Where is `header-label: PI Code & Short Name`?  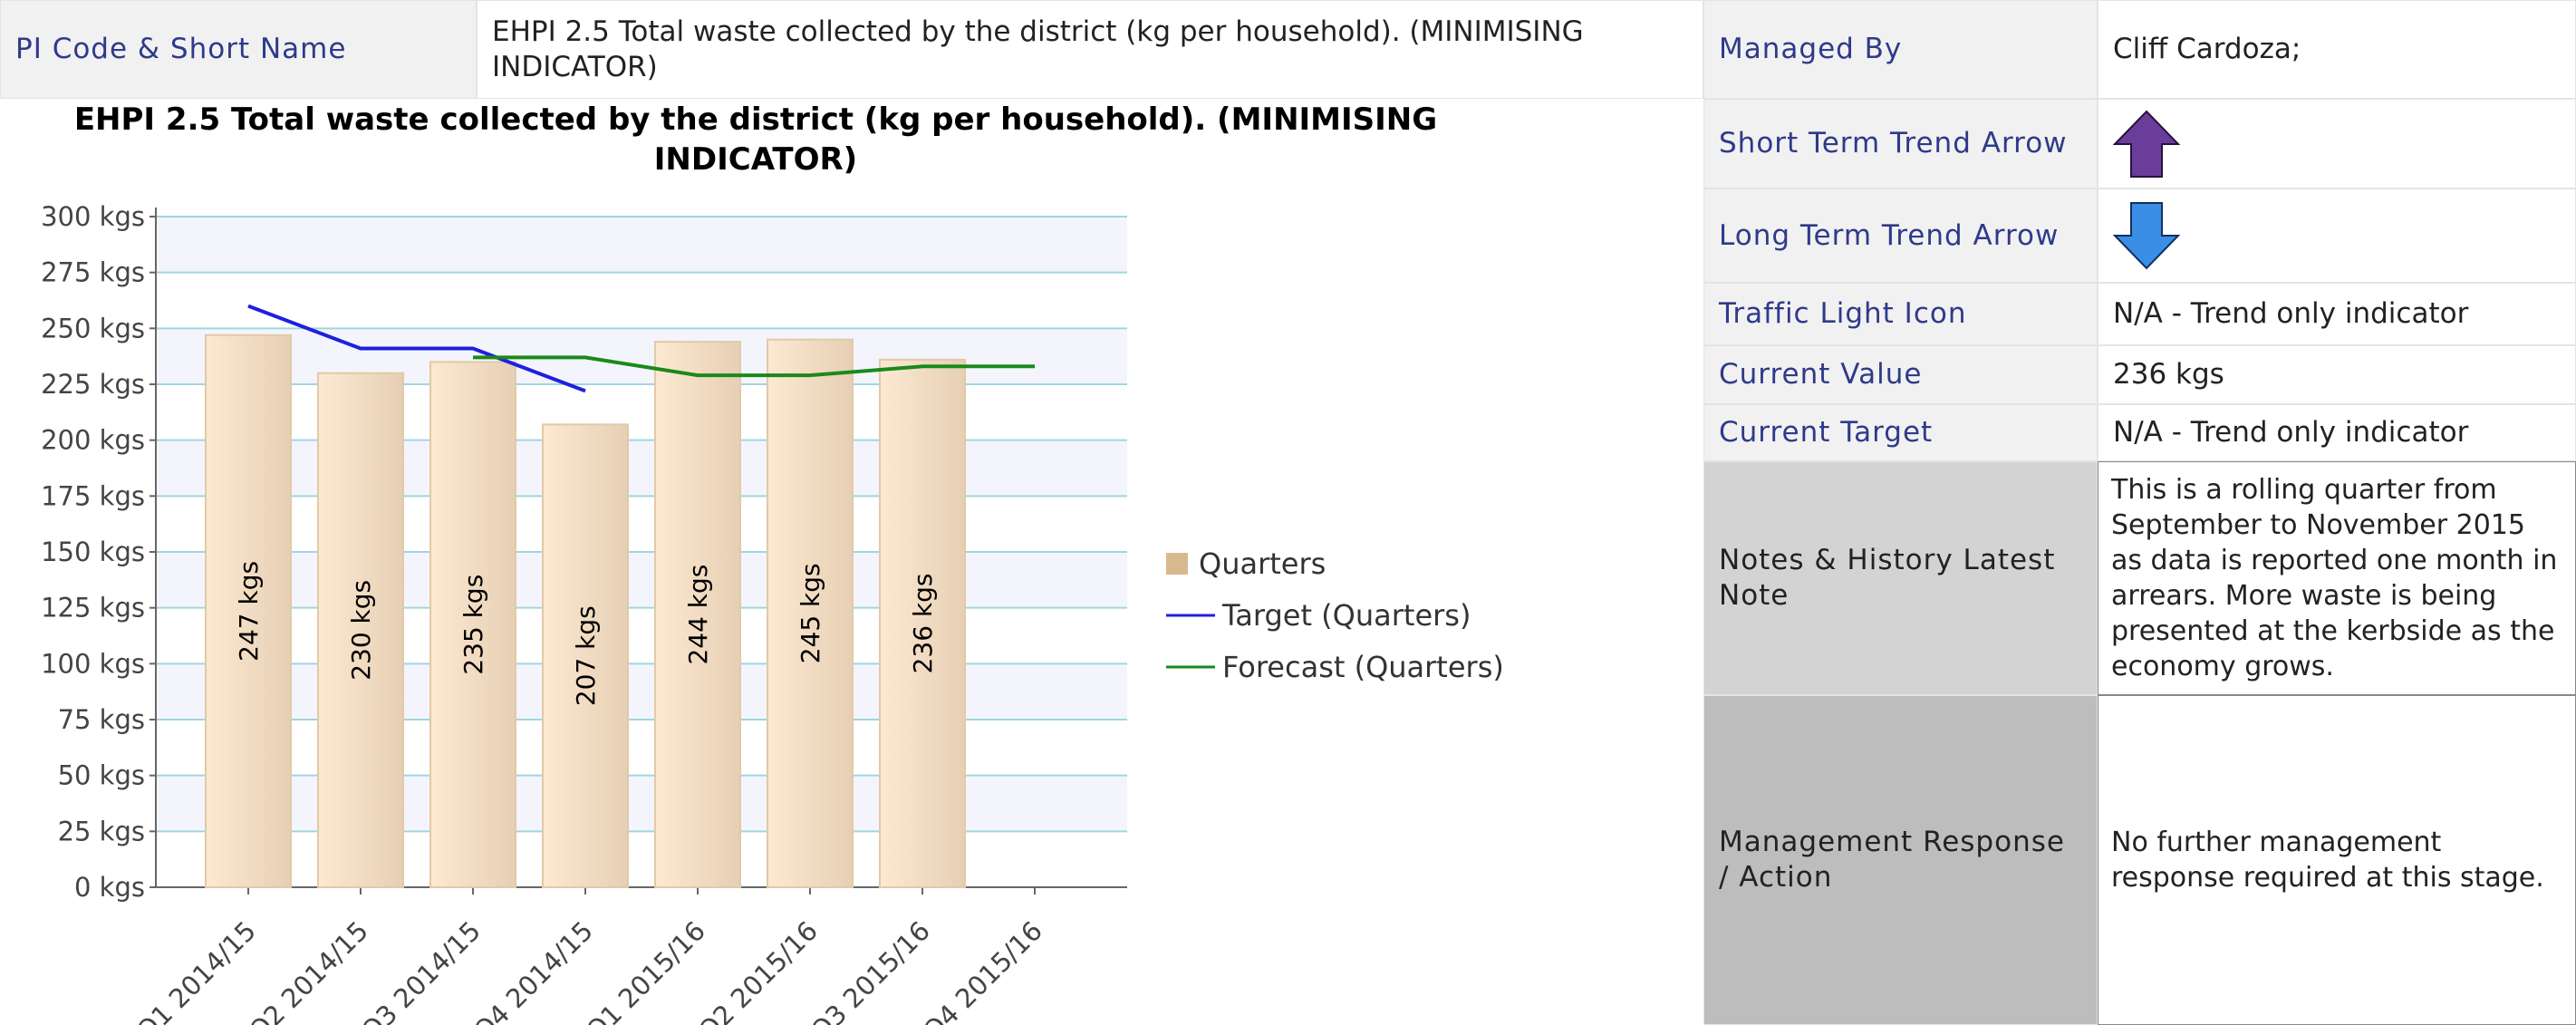
header-label: PI Code & Short Name is located at coordinates (238, 49).